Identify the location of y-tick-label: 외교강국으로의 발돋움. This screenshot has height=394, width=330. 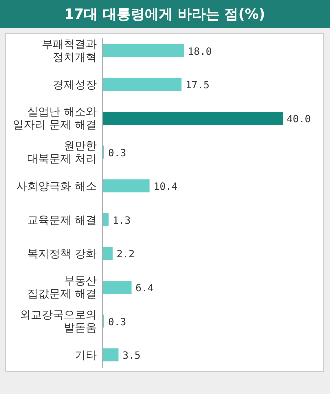
(58, 321).